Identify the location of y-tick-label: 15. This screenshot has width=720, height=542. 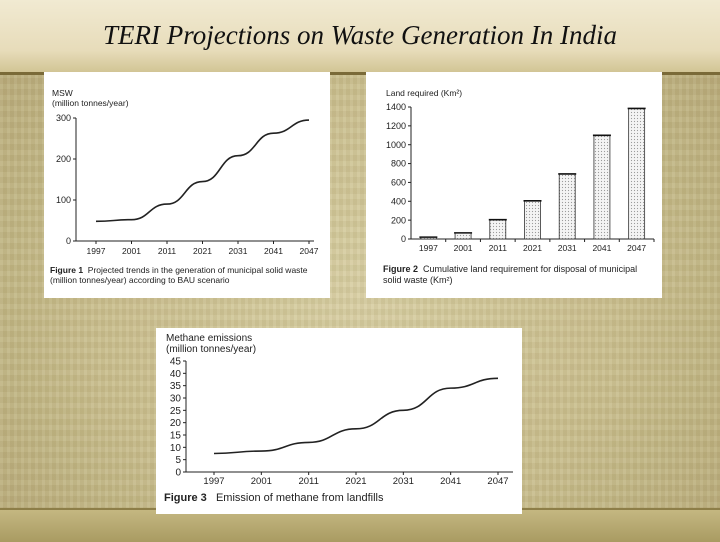
(176, 436).